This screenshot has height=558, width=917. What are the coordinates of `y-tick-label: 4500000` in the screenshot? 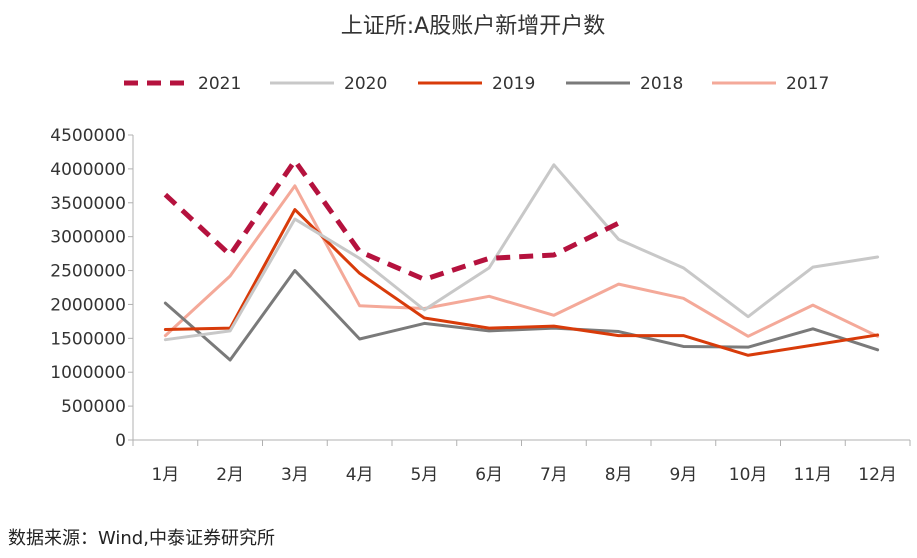 It's located at (88, 136).